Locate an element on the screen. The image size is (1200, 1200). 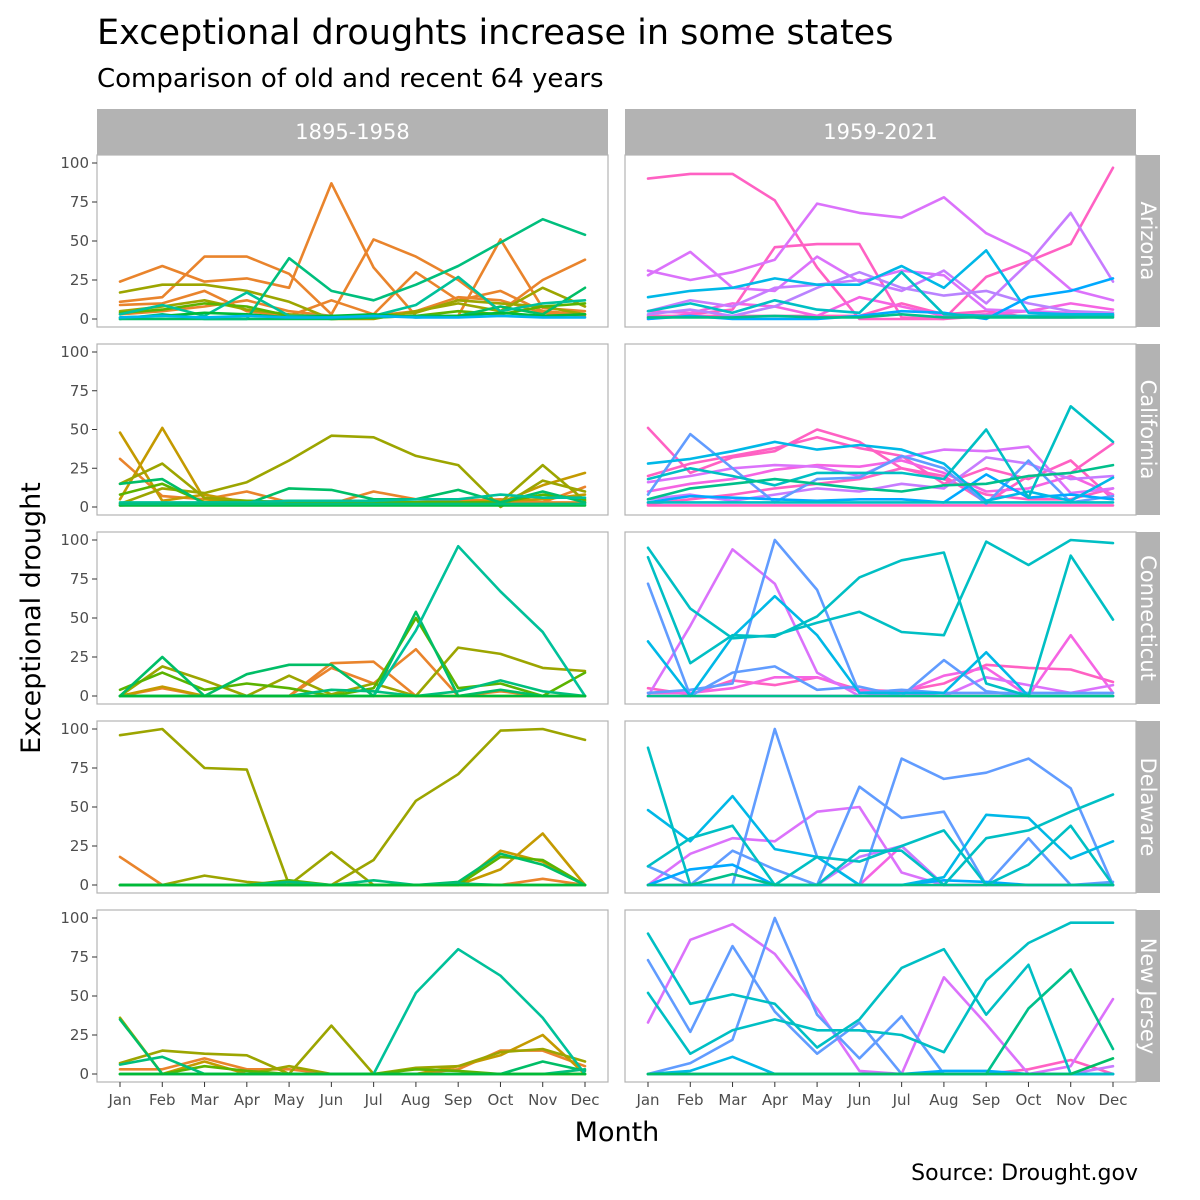
panel-new-jersey-1895-1958: 0 25 50 75 100 is located at coordinates (334, 996).